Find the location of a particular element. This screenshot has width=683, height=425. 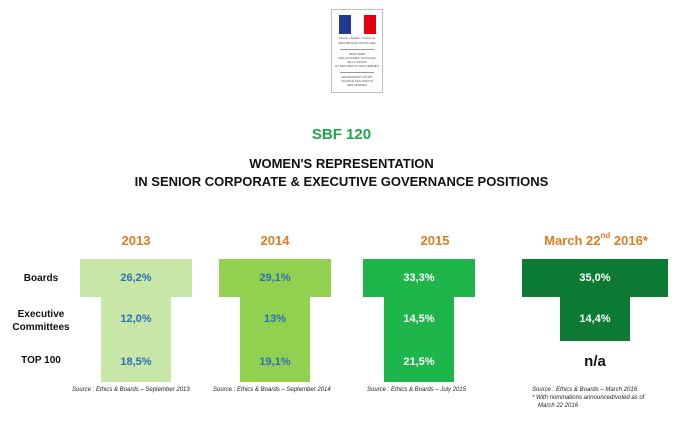

cell-2014-top-100: 19,1% is located at coordinates (275, 361).